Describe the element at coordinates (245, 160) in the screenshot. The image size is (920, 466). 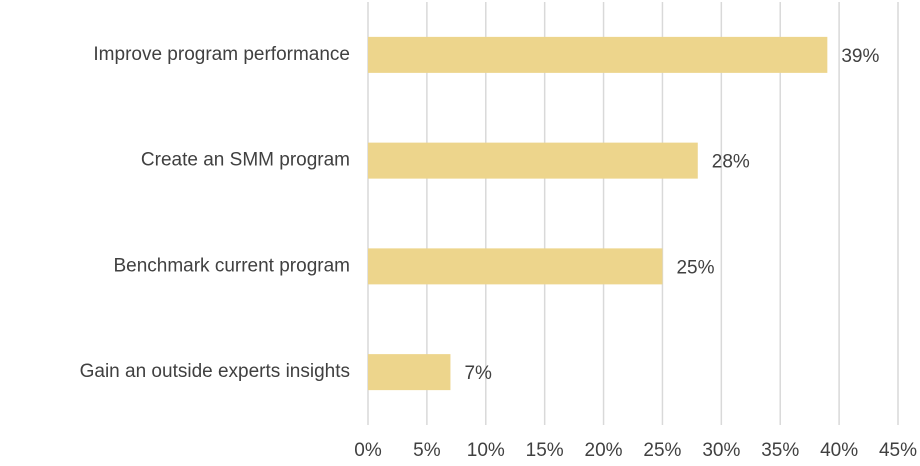
I see `y-tick-label: Create an SMM program` at that location.